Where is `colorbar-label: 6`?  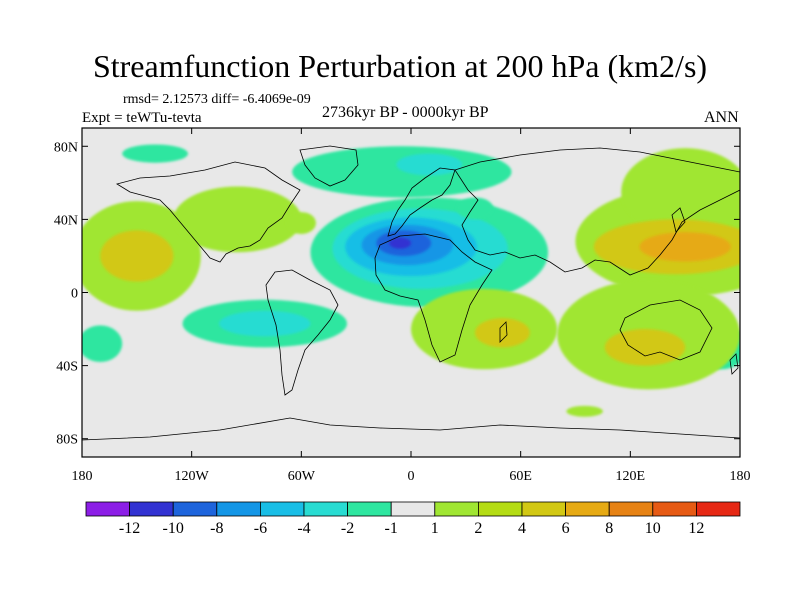 colorbar-label: 6 is located at coordinates (566, 528).